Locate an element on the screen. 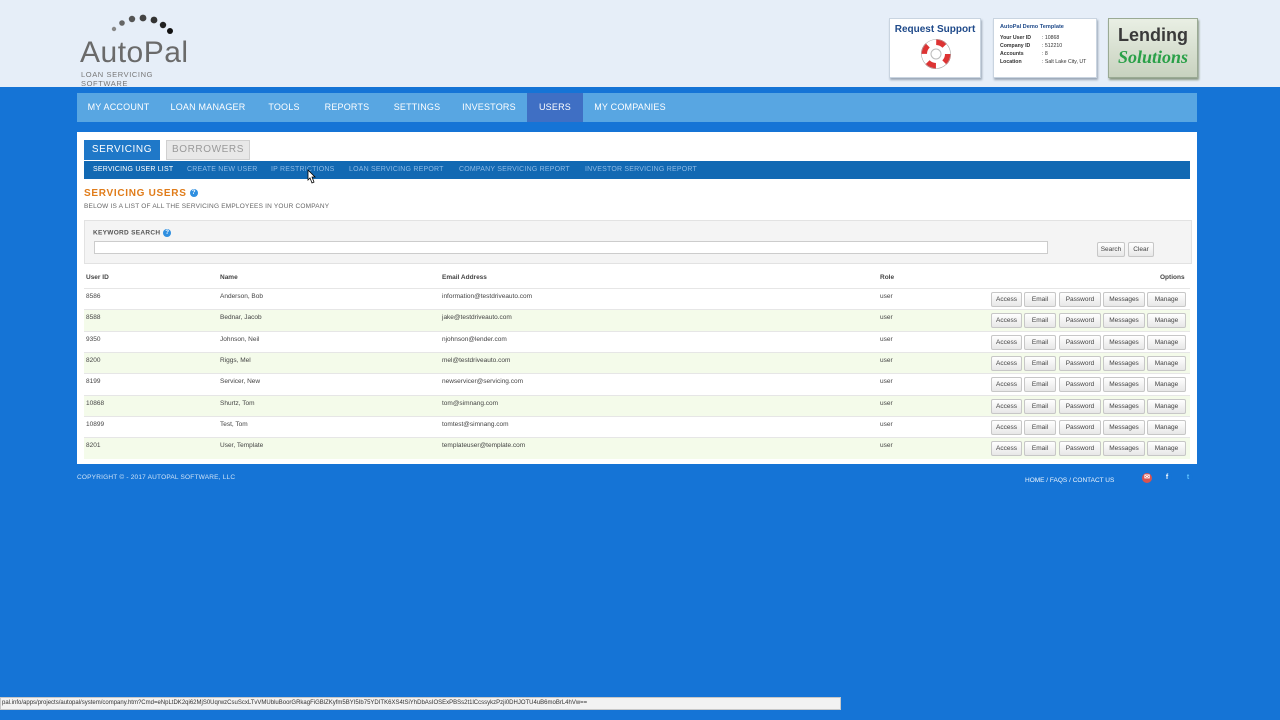 The height and width of the screenshot is (720, 1280). col-email: Email Address is located at coordinates (464, 277).